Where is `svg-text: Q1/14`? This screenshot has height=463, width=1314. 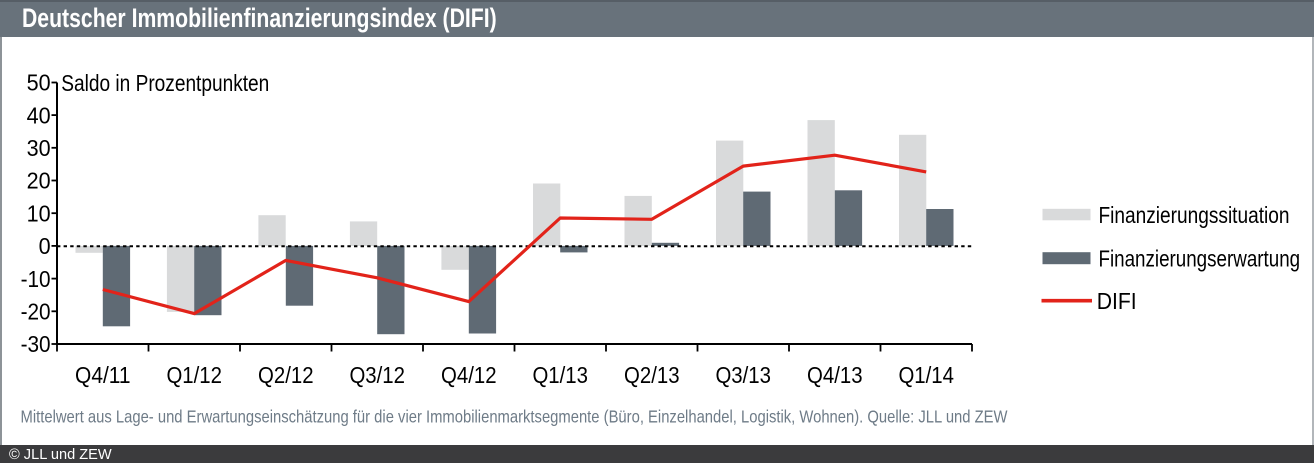
svg-text: Q1/14 is located at coordinates (926, 375).